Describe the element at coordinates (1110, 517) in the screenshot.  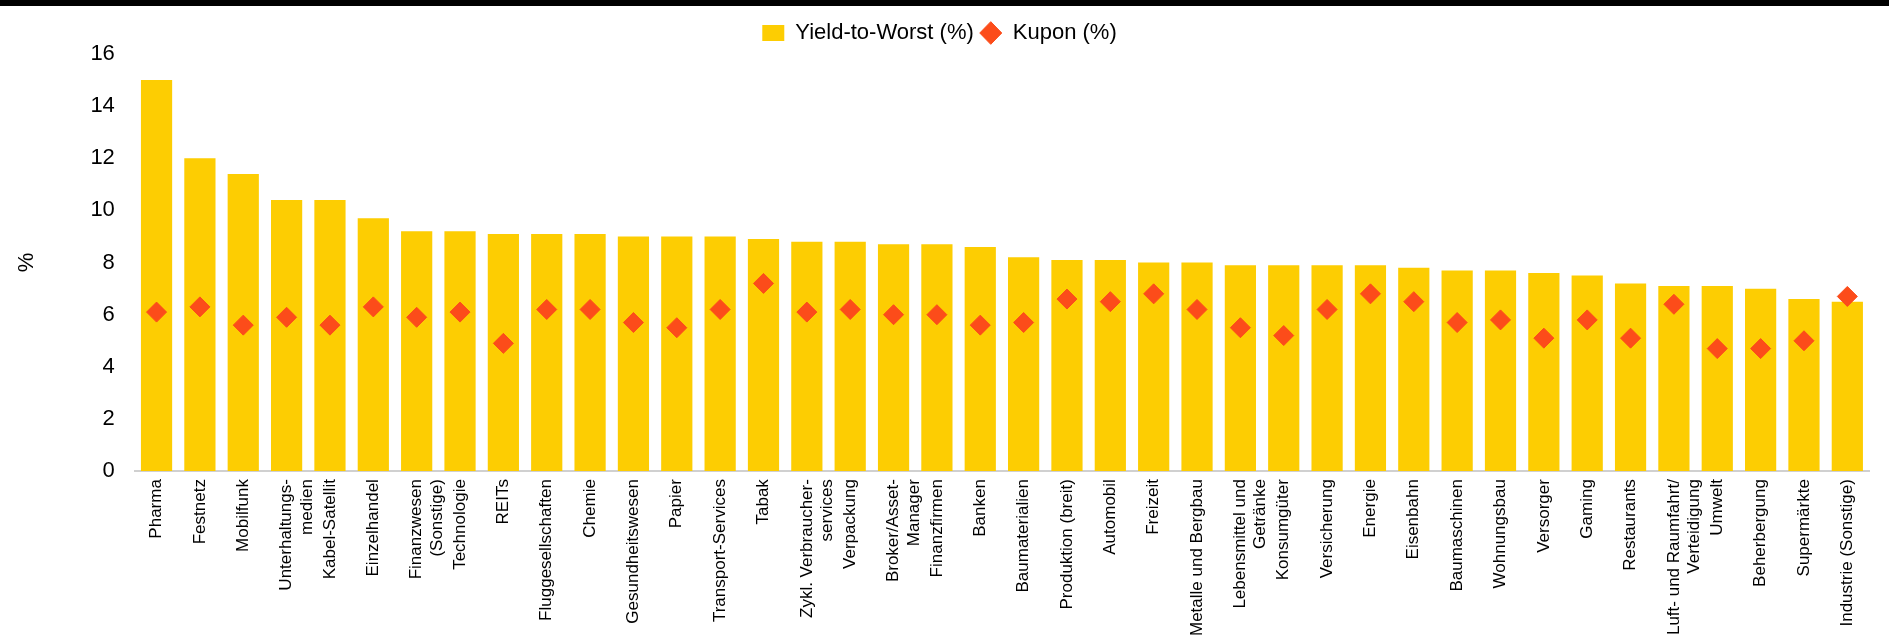
I see `x-tick-label: Automobil` at that location.